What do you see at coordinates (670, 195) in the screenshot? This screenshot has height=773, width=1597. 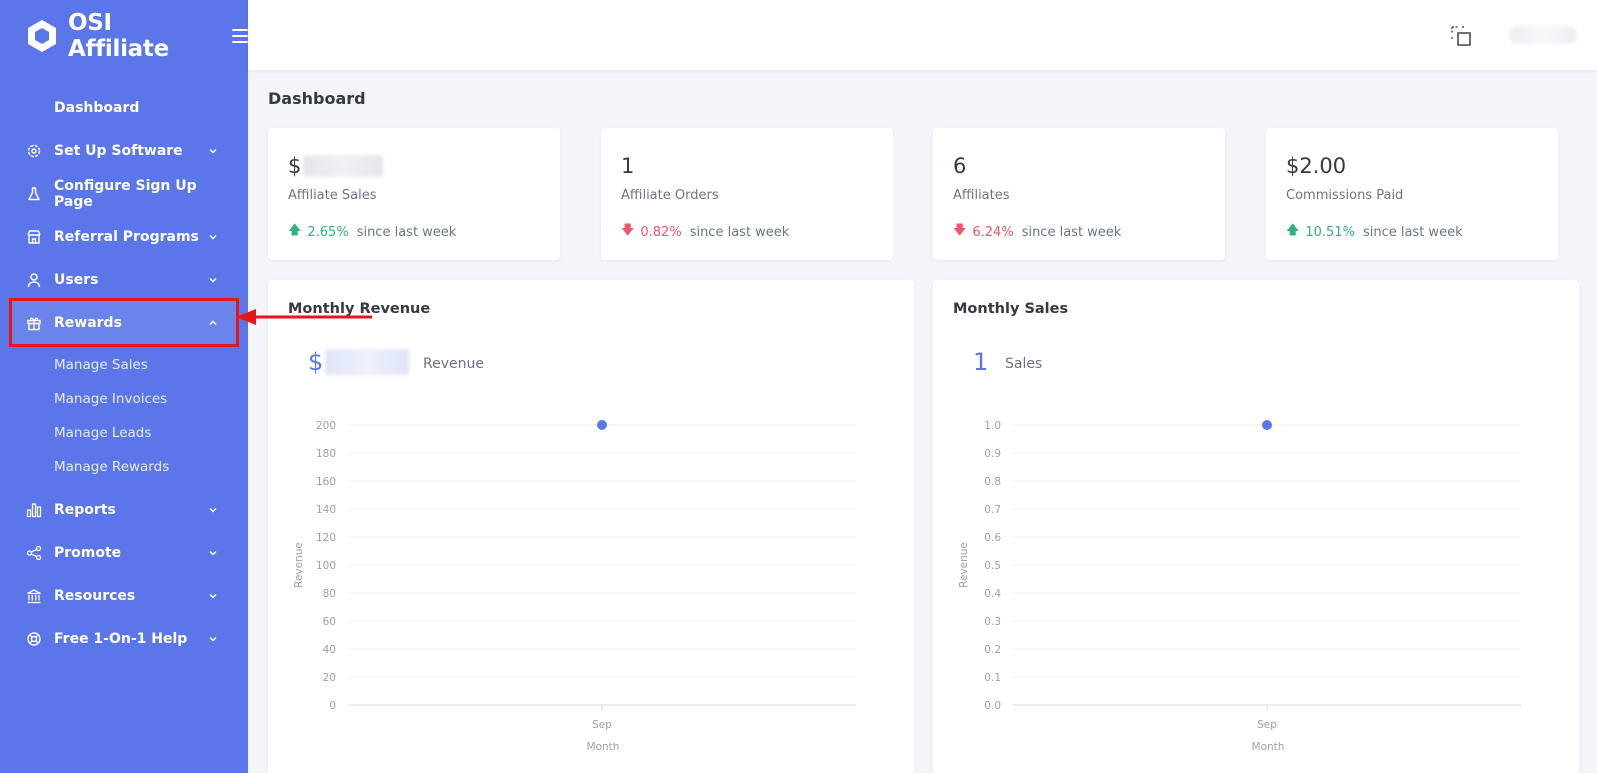 I see `stat-label: Affiliate Orders` at bounding box center [670, 195].